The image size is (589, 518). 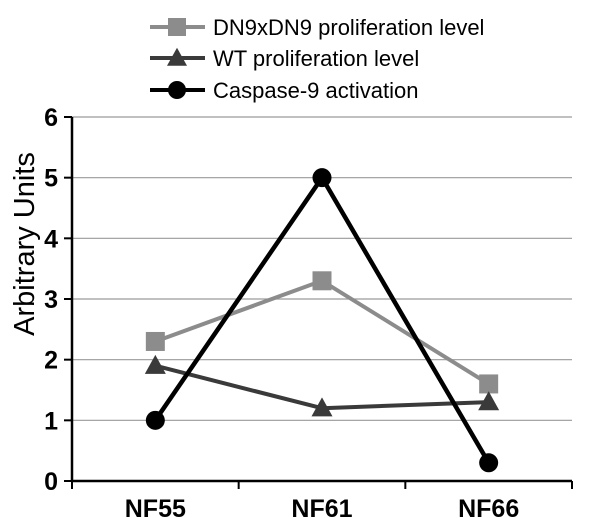 What do you see at coordinates (155, 506) in the screenshot?
I see `x-tick-label: NF55` at bounding box center [155, 506].